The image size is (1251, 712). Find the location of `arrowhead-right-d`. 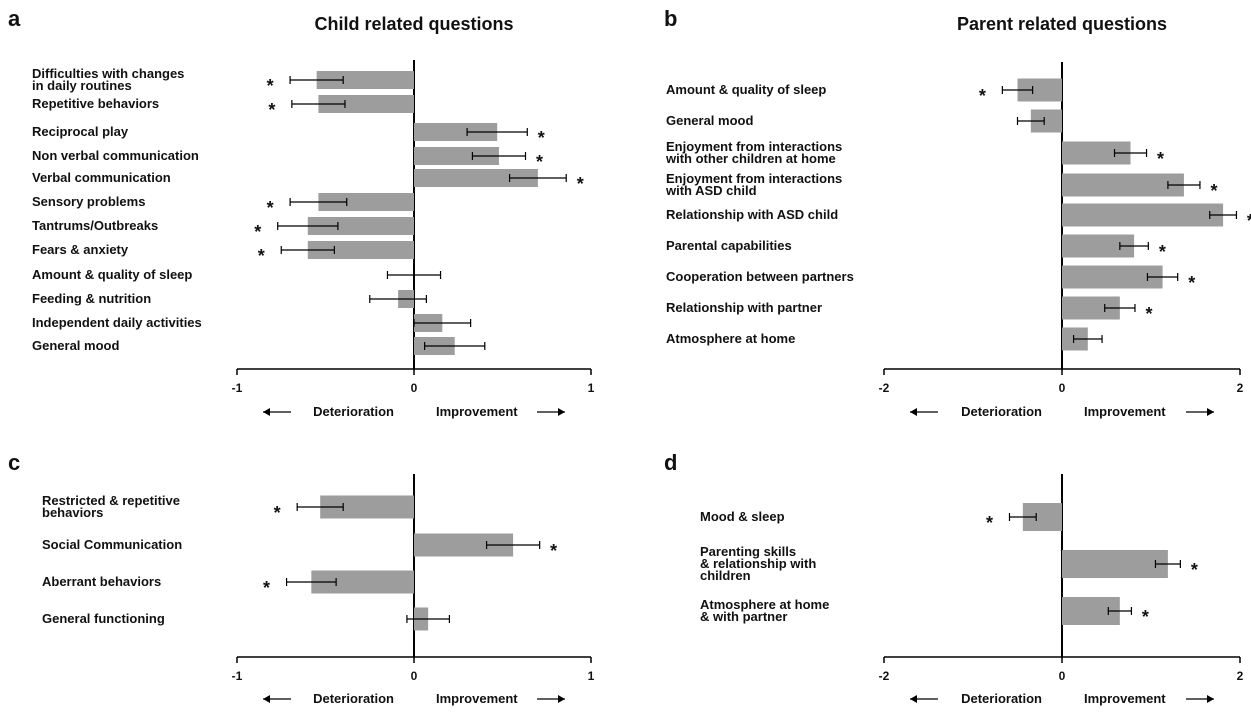

arrowhead-right-d is located at coordinates (1210, 699).